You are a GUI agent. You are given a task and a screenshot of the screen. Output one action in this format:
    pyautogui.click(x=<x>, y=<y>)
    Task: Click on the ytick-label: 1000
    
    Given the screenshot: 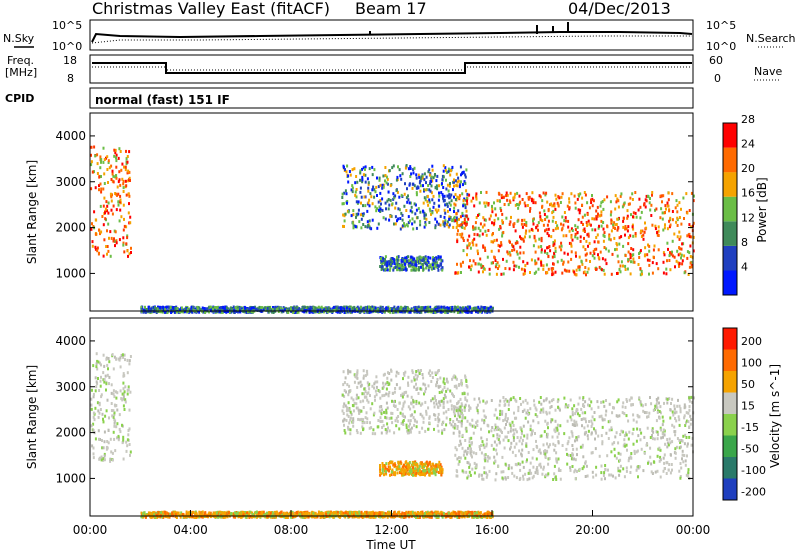 What is the action you would take?
    pyautogui.click(x=70, y=273)
    